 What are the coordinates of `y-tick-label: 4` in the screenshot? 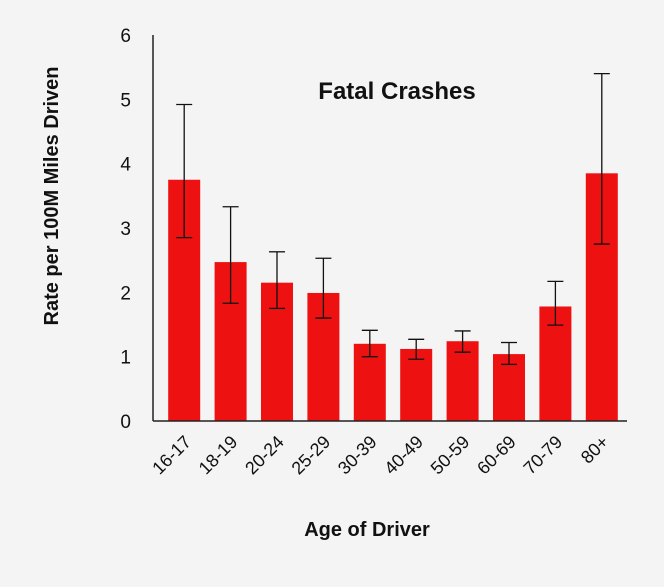 It's located at (125, 165).